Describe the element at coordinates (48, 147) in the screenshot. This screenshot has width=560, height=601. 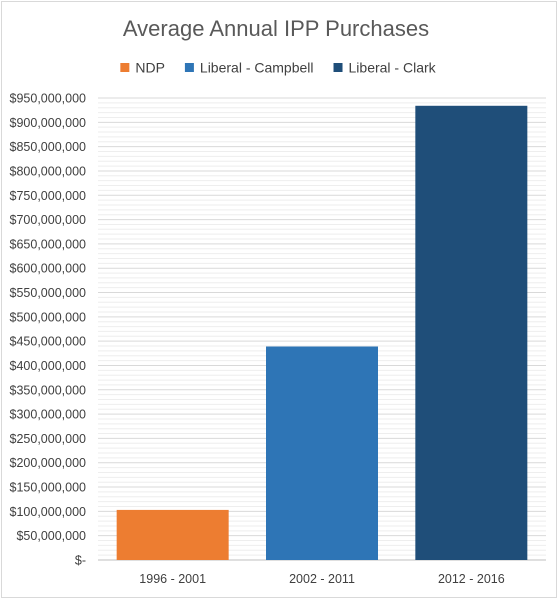
I see `y-tick-label: $850,000,000` at that location.